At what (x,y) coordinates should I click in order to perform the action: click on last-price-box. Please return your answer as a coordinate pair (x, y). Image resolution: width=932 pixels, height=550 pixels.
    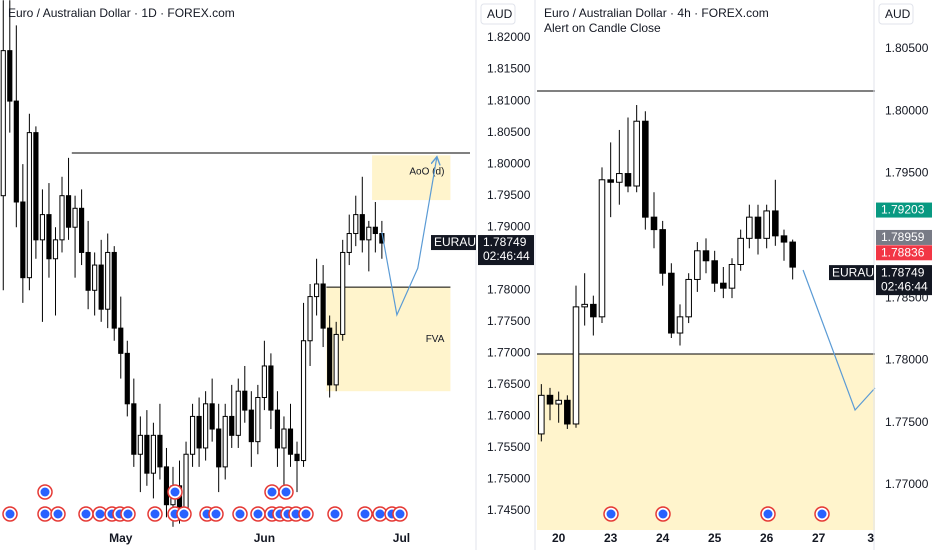
    Looking at the image, I should click on (506, 250).